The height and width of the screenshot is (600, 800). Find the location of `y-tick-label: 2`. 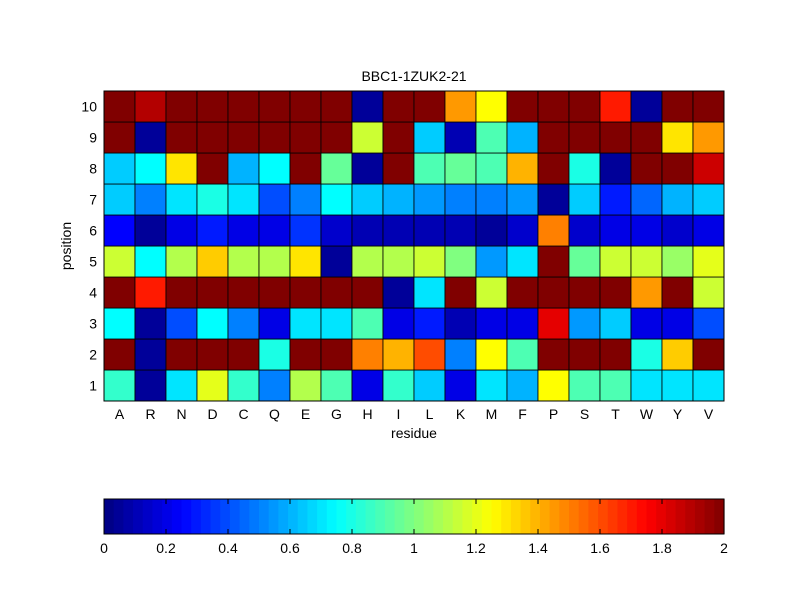

y-tick-label: 2 is located at coordinates (93, 355).